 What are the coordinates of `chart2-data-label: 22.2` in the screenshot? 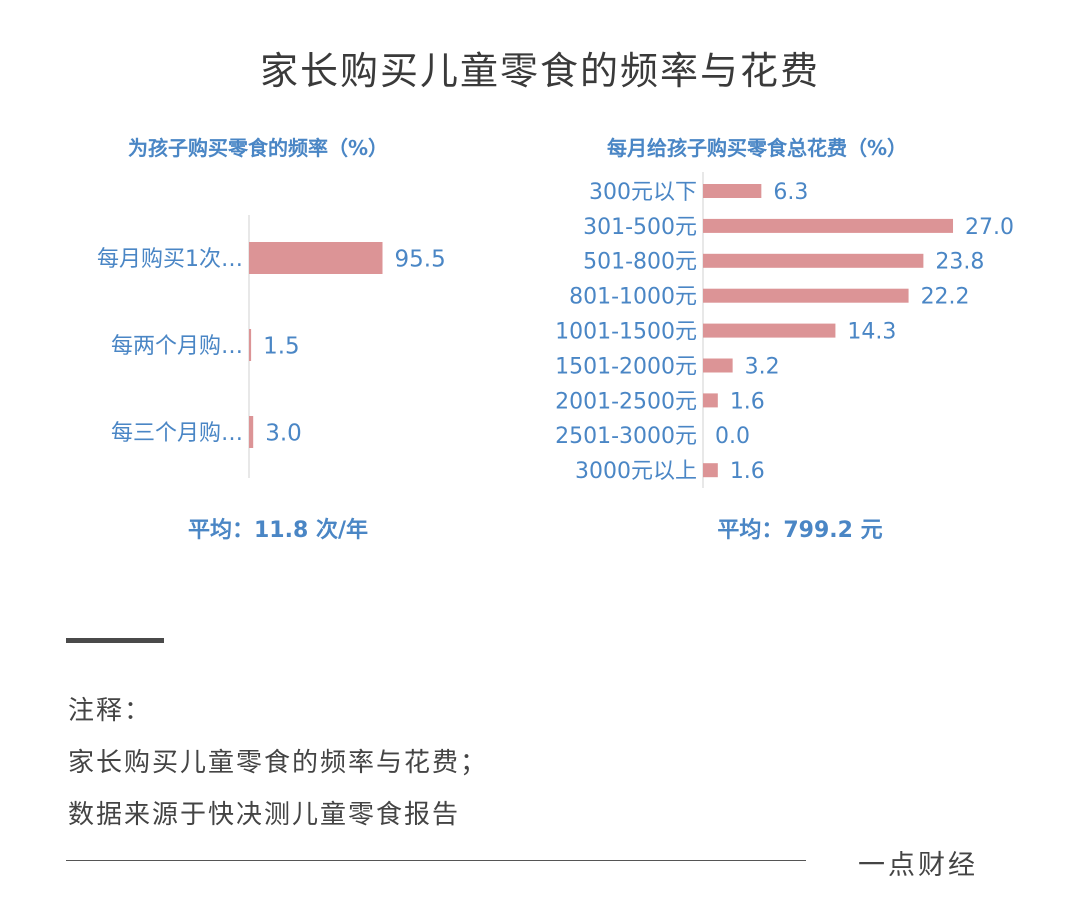 It's located at (945, 297).